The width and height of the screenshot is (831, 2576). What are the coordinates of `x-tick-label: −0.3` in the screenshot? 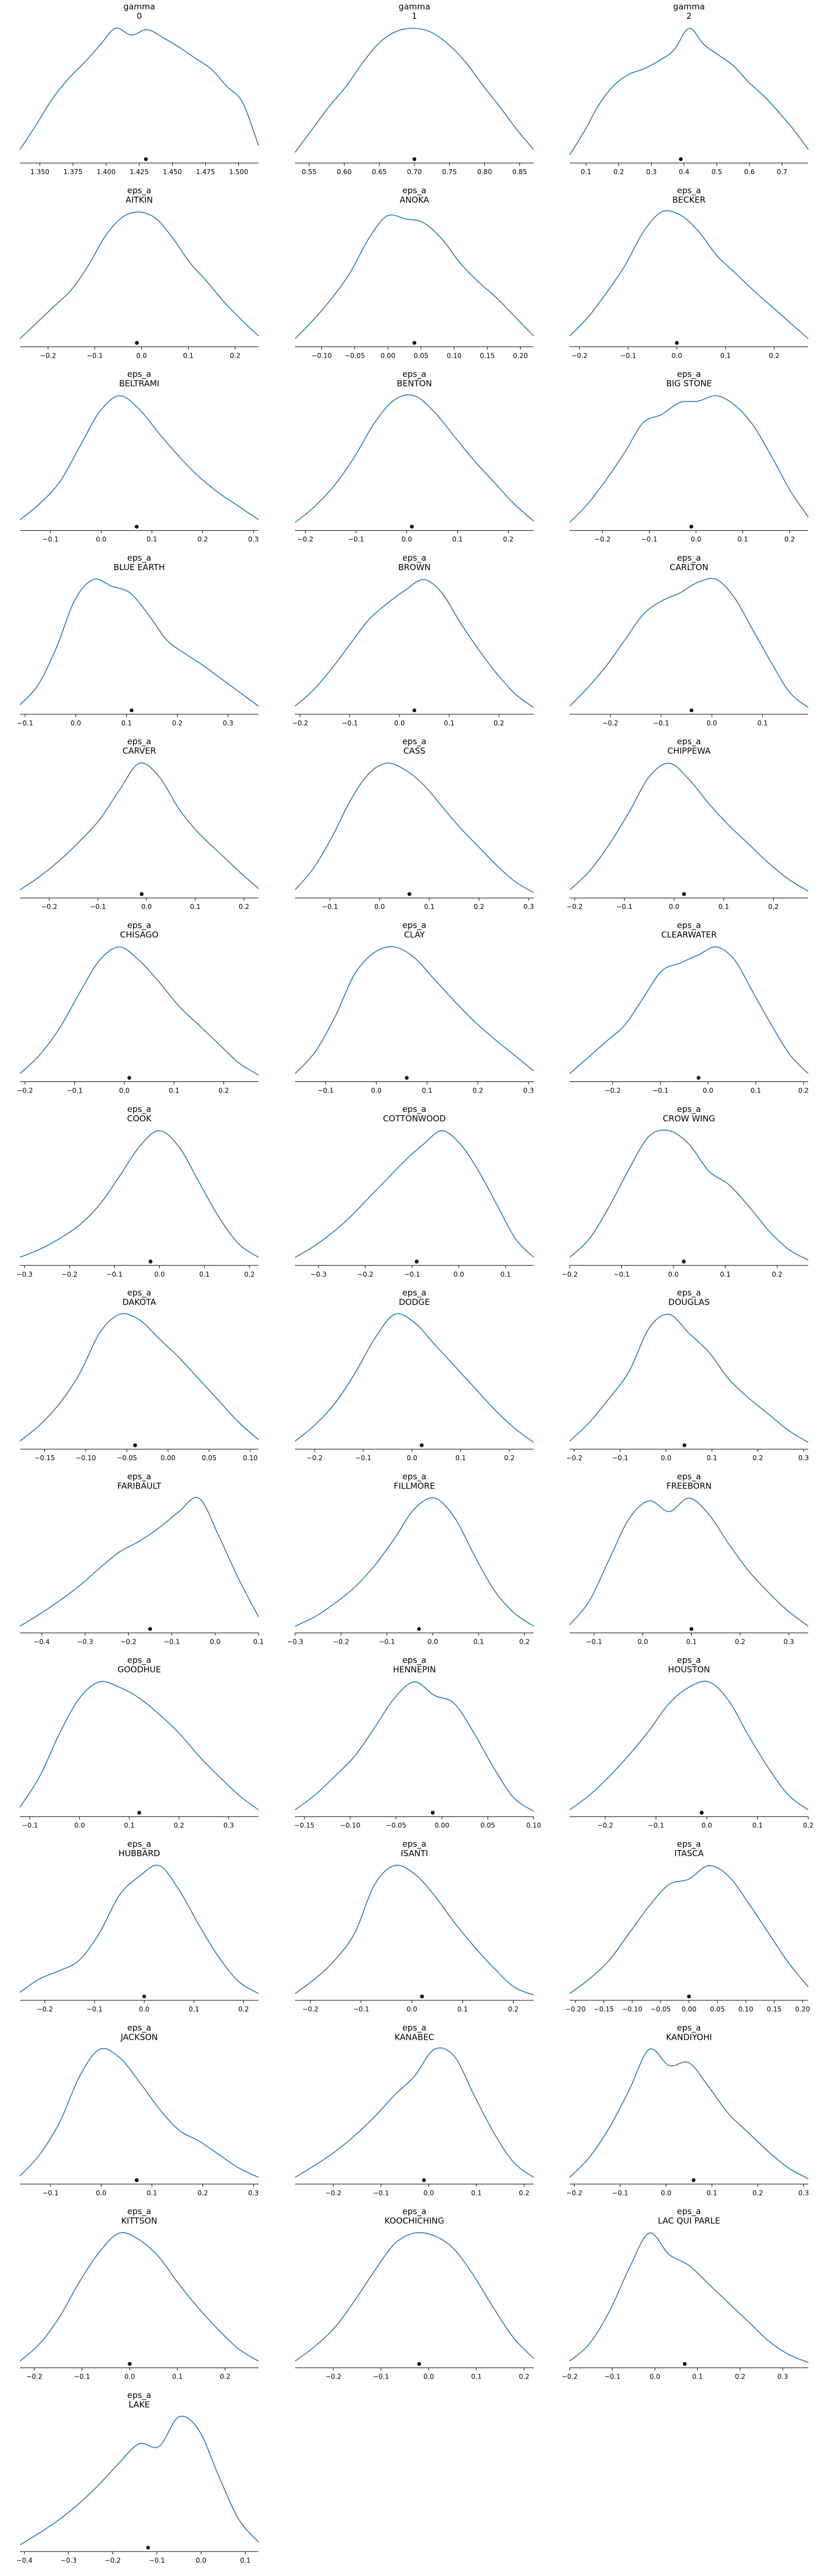 It's located at (85, 1641).